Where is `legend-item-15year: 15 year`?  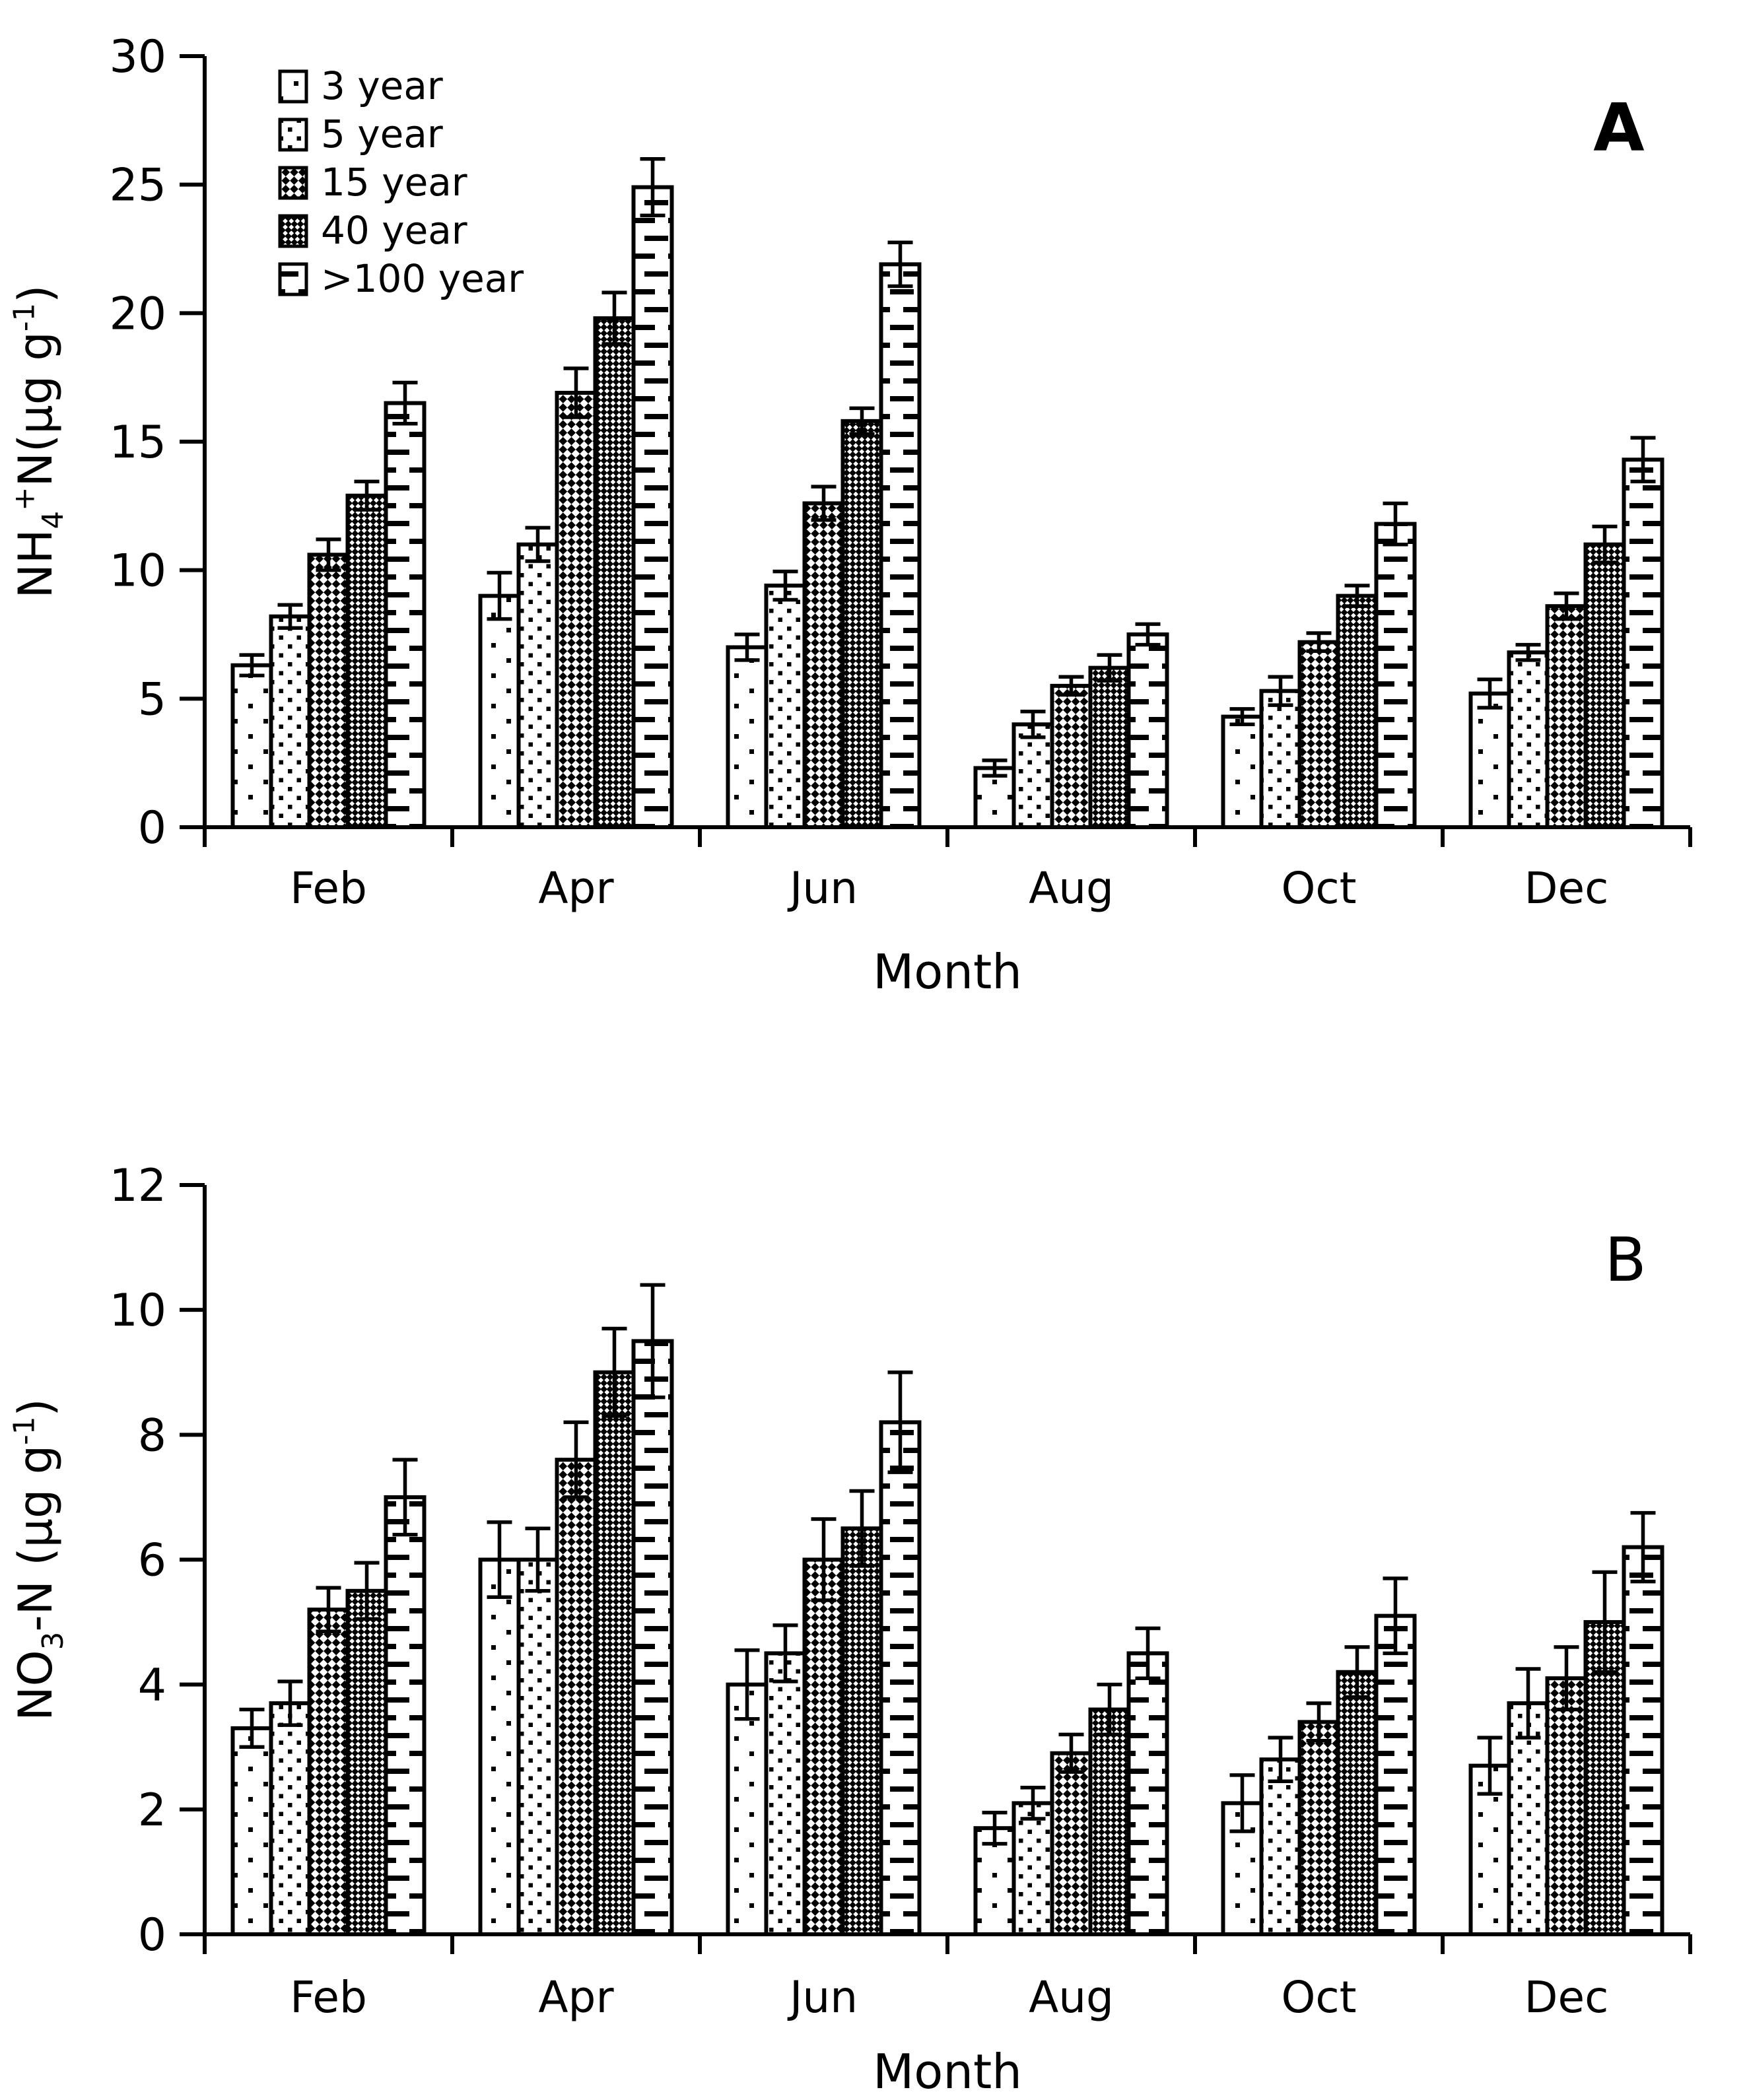 legend-item-15year: 15 year is located at coordinates (373, 183).